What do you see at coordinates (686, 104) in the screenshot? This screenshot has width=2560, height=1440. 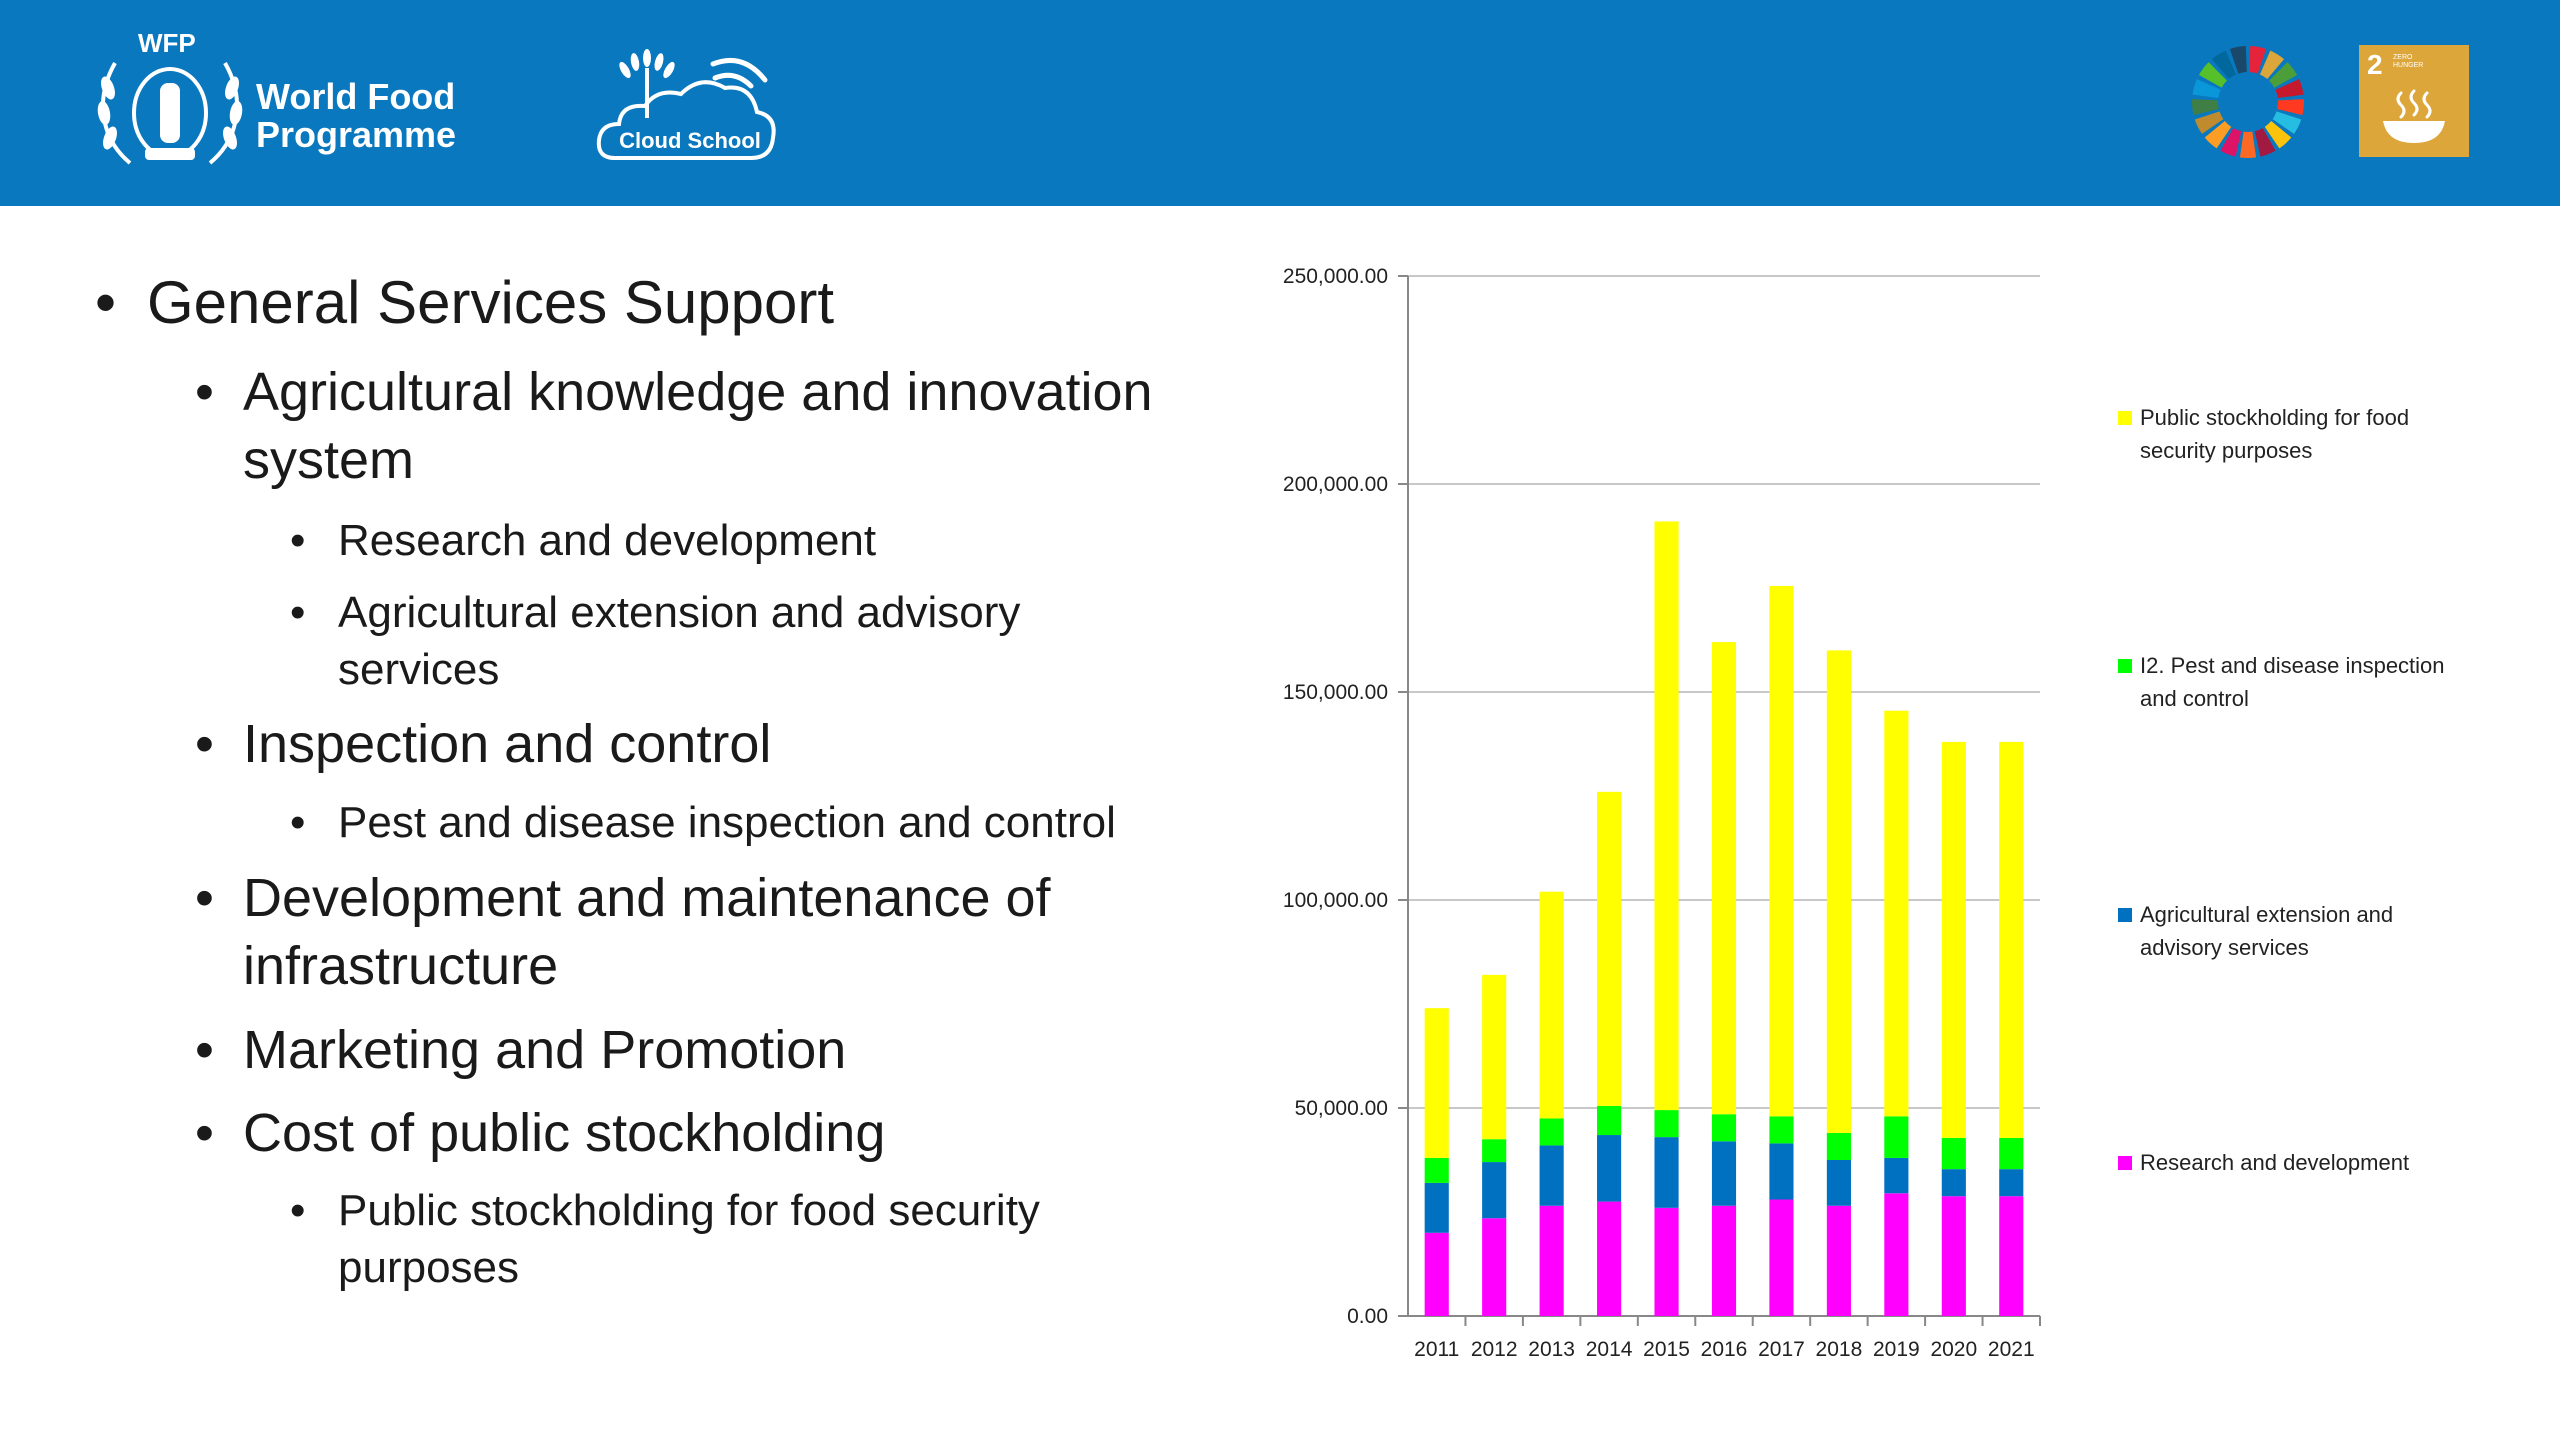 I see `cloud-icon` at bounding box center [686, 104].